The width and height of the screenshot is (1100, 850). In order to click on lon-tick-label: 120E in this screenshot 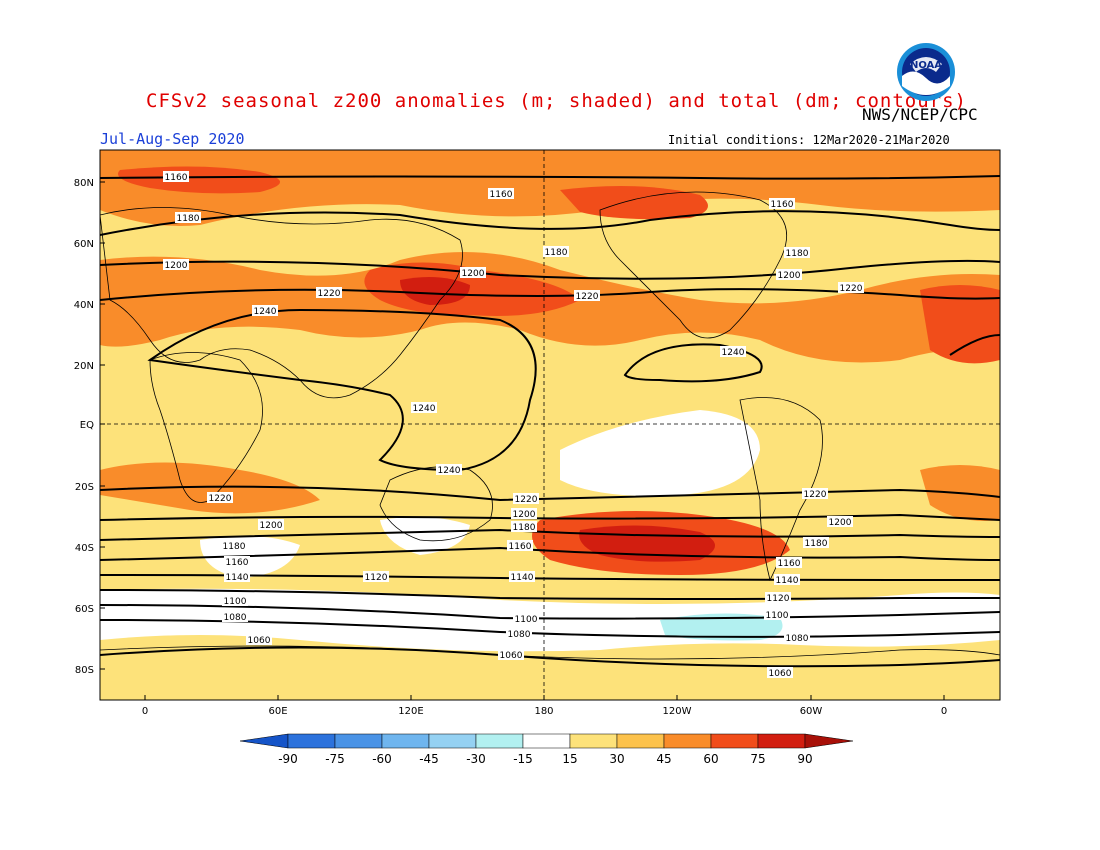, I will do `click(410, 711)`.